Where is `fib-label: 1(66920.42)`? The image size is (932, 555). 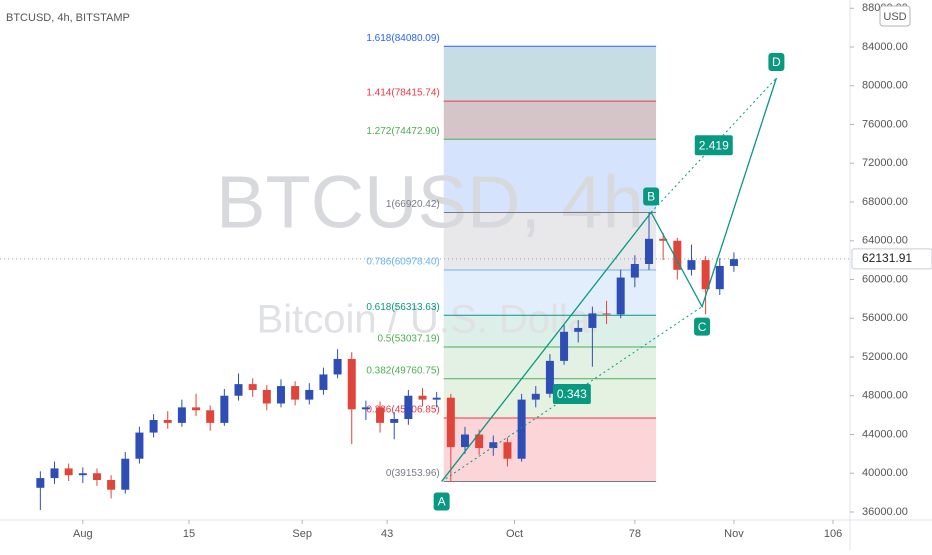 fib-label: 1(66920.42) is located at coordinates (413, 204).